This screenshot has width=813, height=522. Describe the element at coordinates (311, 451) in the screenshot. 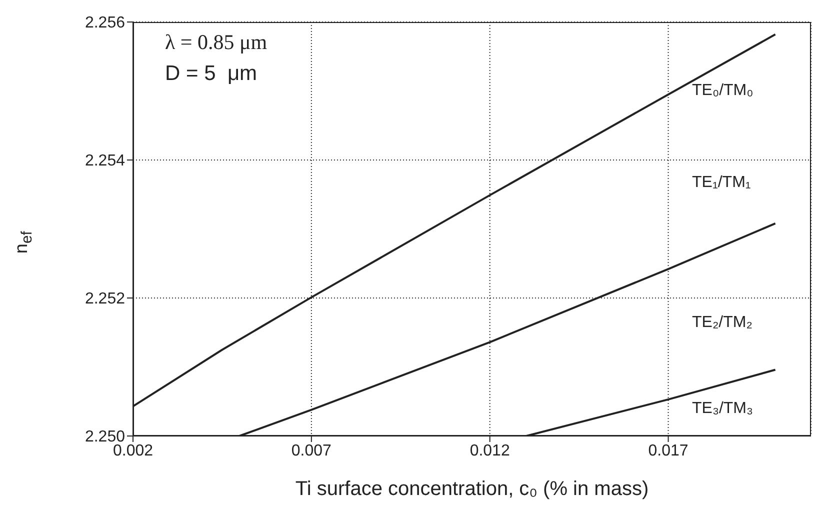

I see `x-tick-label: 0.007` at that location.